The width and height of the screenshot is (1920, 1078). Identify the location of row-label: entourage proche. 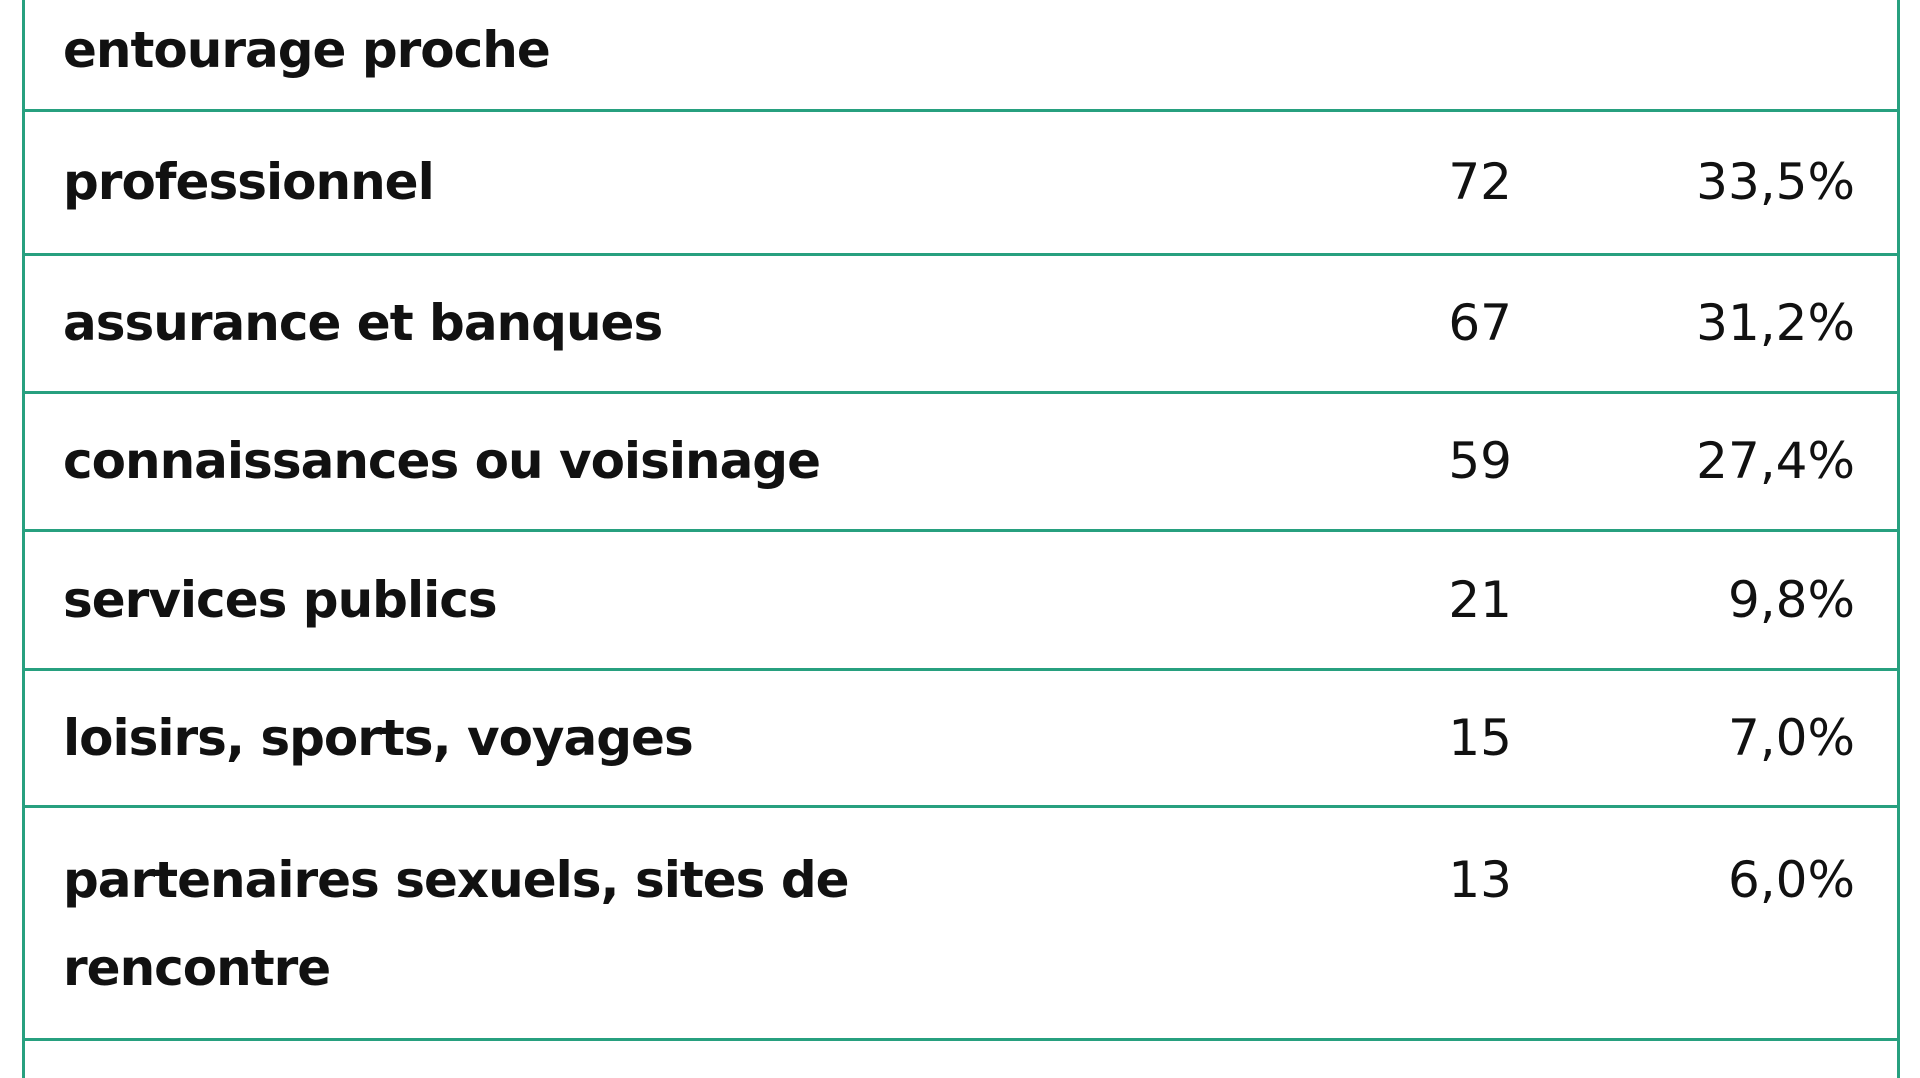
(307, 50).